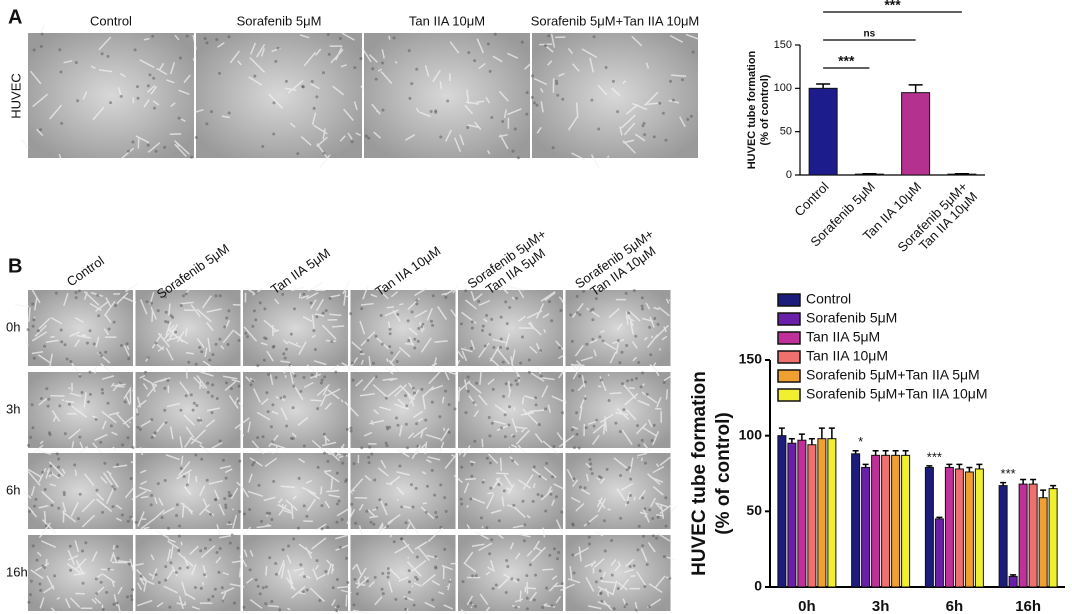  Describe the element at coordinates (15, 17) in the screenshot. I see `panel-label: A` at that location.